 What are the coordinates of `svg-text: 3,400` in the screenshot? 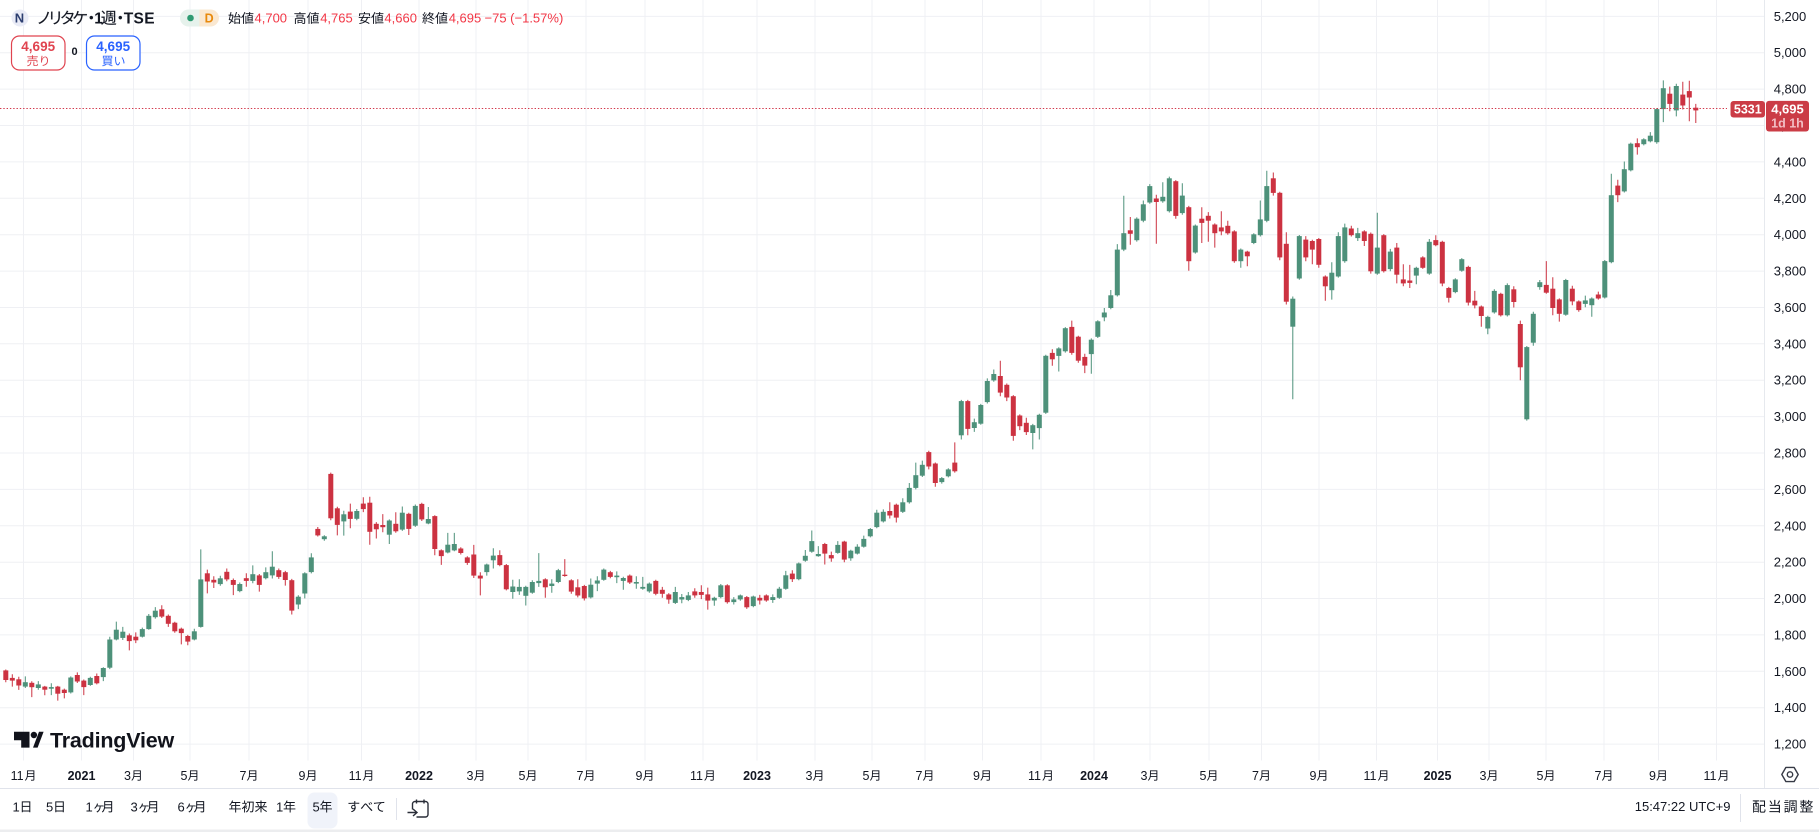 It's located at (1790, 343).